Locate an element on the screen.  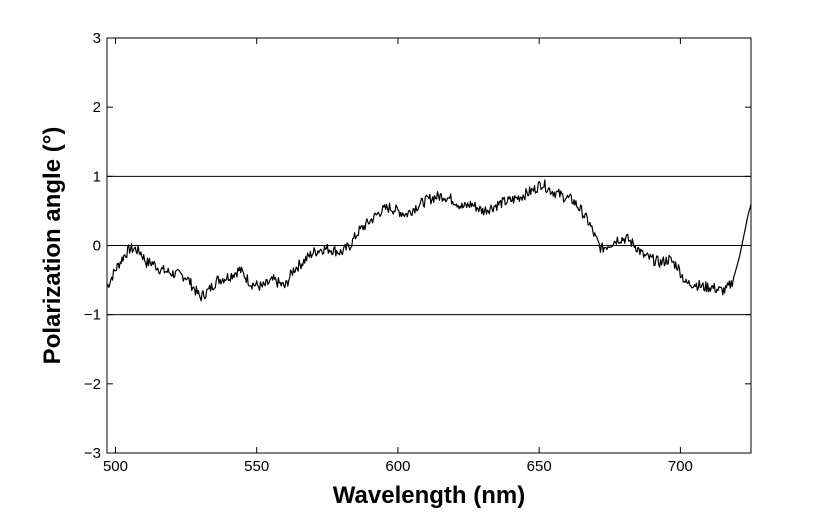
y-tick-label: 1 is located at coordinates (97, 176).